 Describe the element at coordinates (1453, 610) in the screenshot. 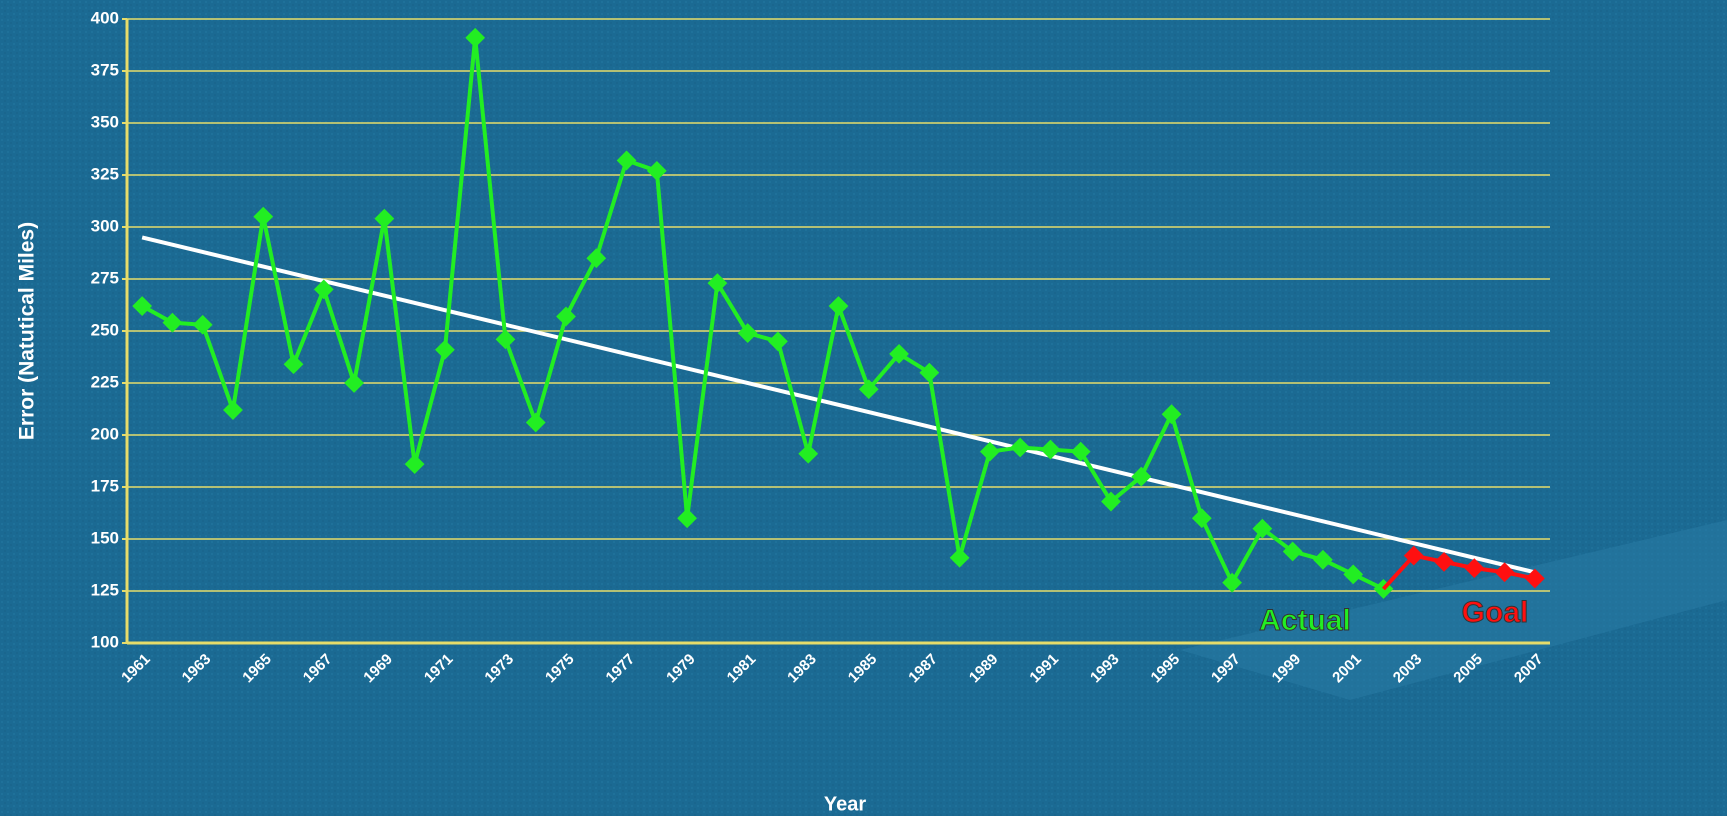

I see `decor` at that location.